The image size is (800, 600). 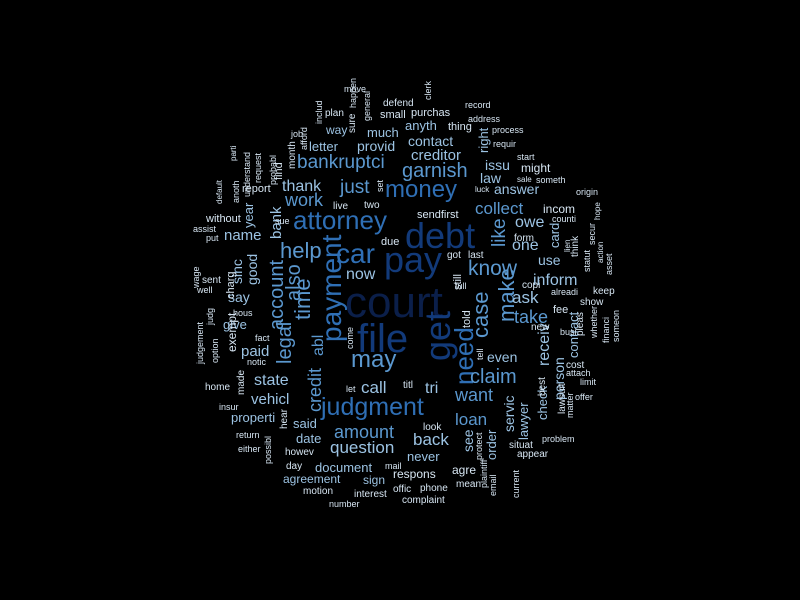 I want to click on word-alreadi: alreadi, so click(x=564, y=292).